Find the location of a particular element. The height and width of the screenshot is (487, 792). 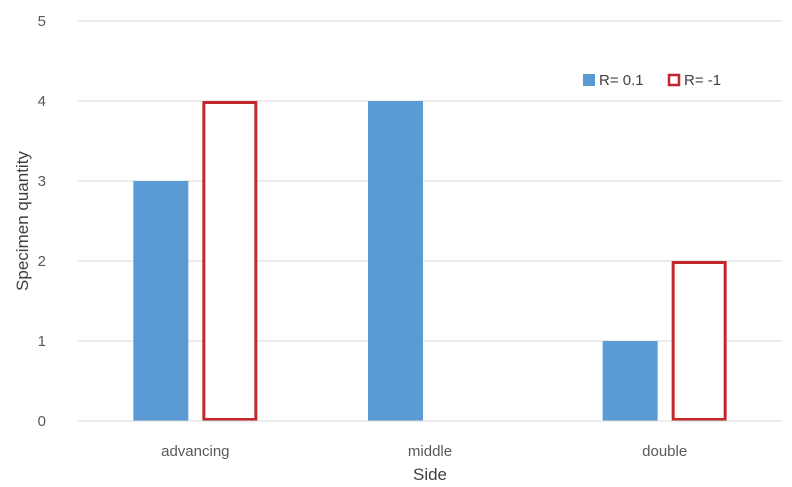

y-tick-label: 2 is located at coordinates (42, 261).